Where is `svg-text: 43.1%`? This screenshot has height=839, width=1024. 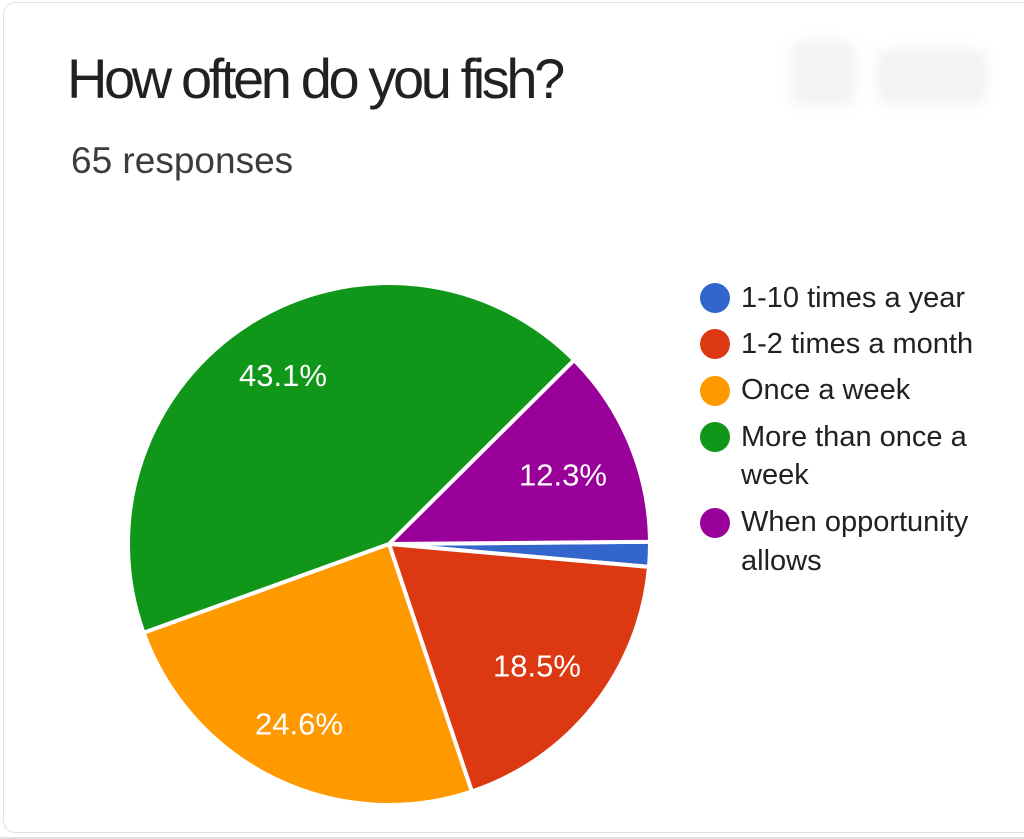 svg-text: 43.1% is located at coordinates (283, 375).